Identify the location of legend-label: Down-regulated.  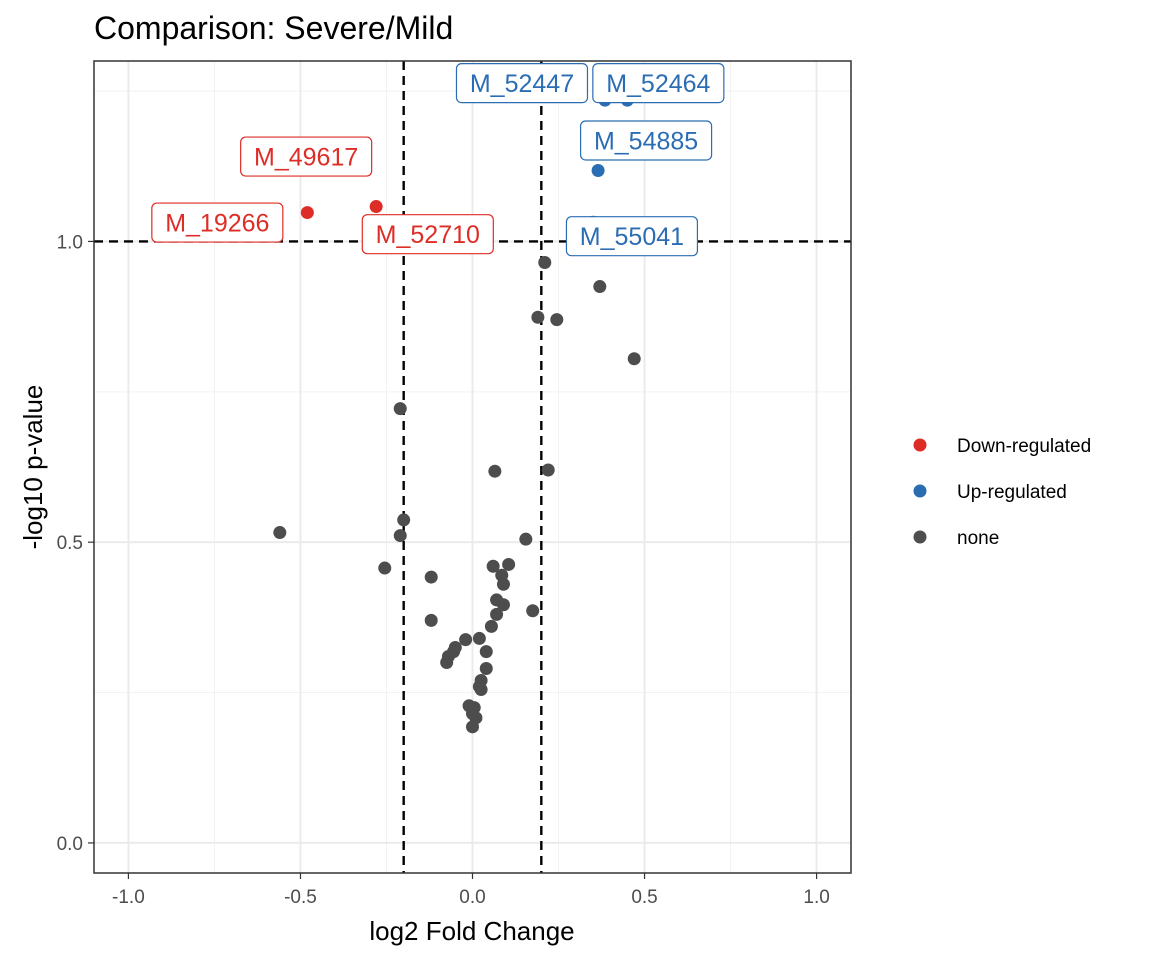
(1024, 446).